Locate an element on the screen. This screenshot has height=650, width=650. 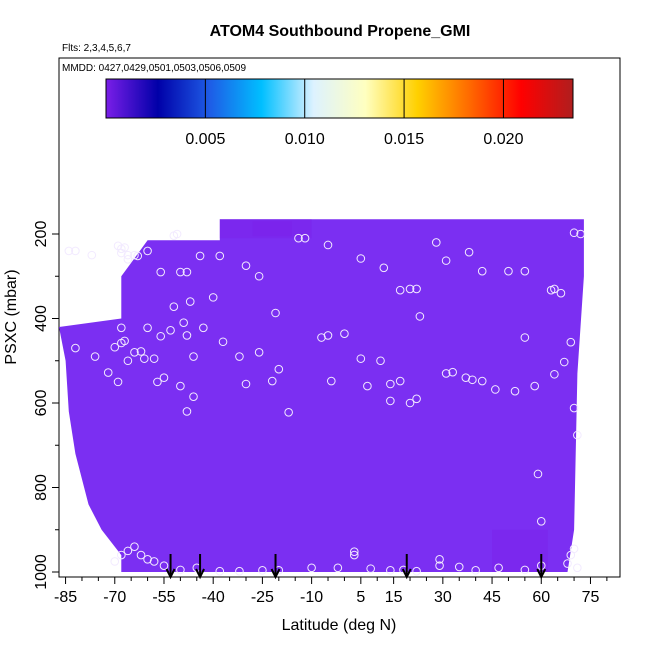
colorbar-tick-label: 0.015 is located at coordinates (404, 139).